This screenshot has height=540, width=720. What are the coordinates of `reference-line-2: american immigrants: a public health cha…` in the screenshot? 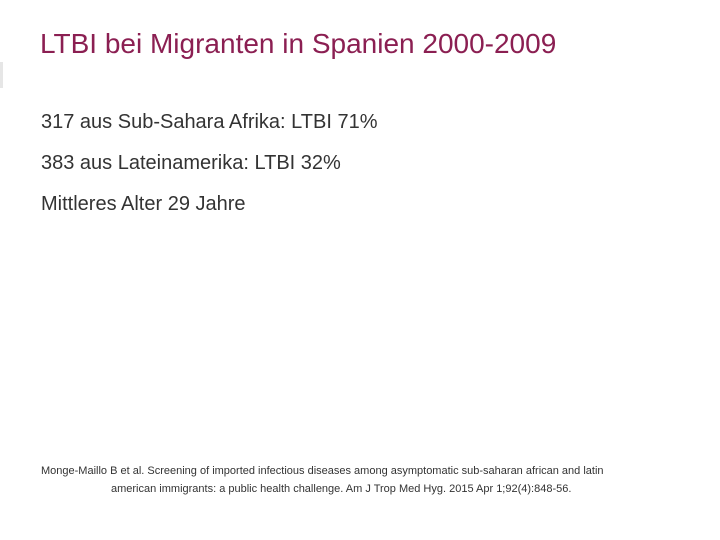 It's located at (341, 489).